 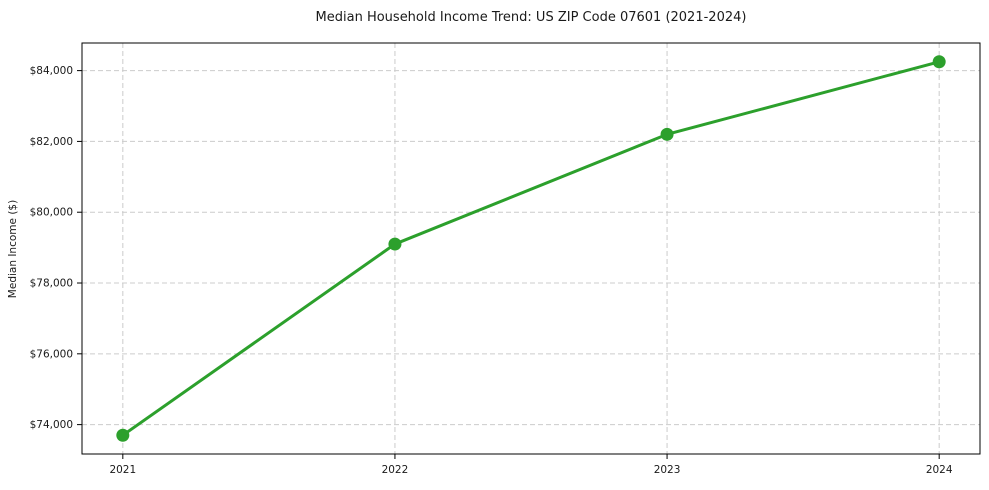 I want to click on y-tick-label: $82,000, so click(x=51, y=142).